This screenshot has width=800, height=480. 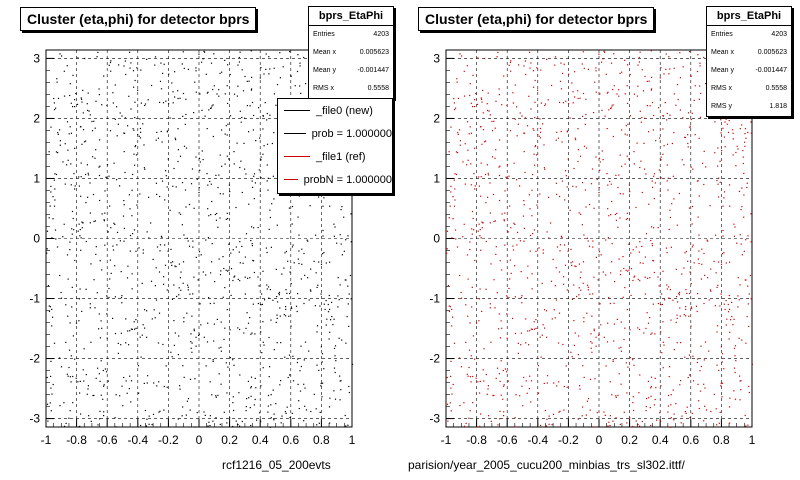 I want to click on stats-row: RMS x 0.5558, so click(x=351, y=89).